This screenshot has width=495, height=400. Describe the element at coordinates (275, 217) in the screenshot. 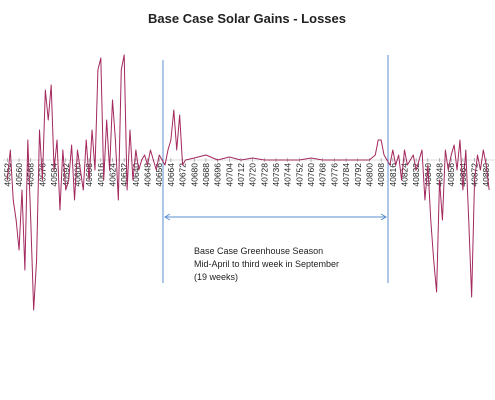

I see `season-arrow` at that location.